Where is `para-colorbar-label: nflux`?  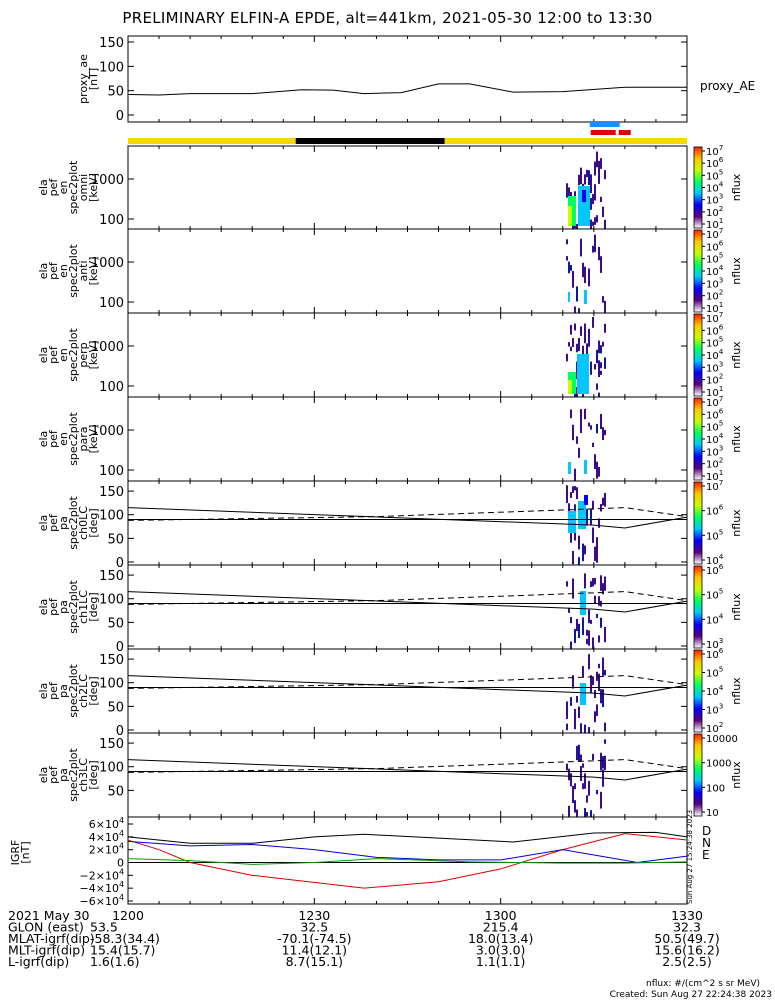
para-colorbar-label: nflux is located at coordinates (736, 439).